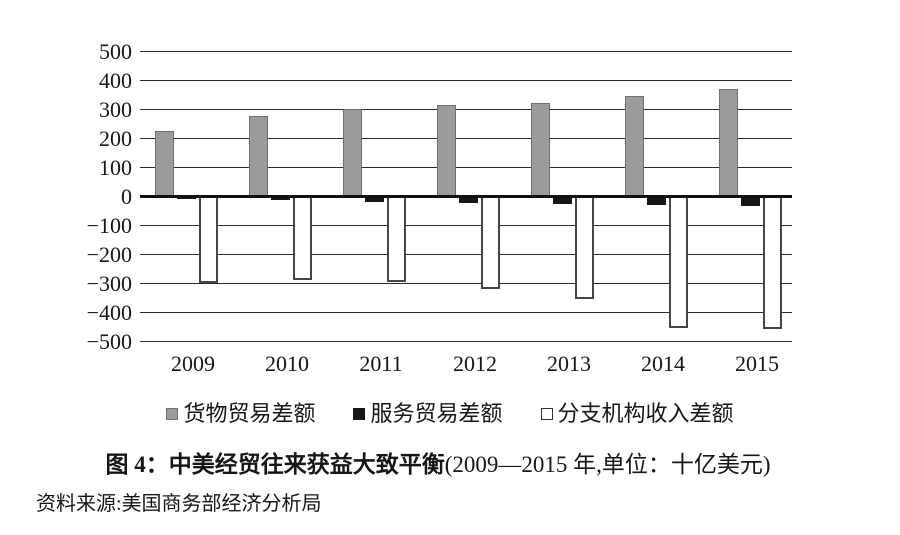  What do you see at coordinates (678, 262) in the screenshot?
I see `bar-affiliate-income-balance-2014` at bounding box center [678, 262].